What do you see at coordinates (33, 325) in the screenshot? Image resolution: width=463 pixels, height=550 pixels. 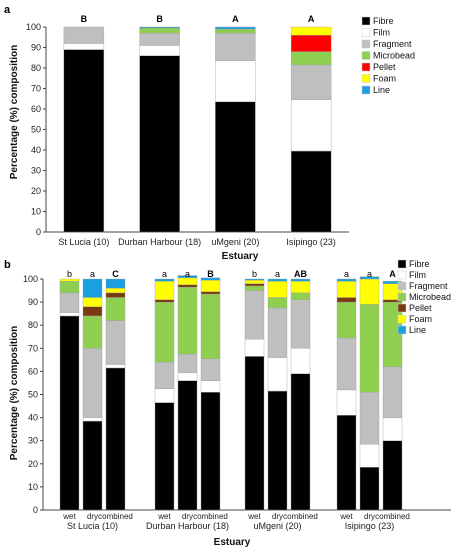 I see `panel-b-y-tick-label: 80` at bounding box center [33, 325].